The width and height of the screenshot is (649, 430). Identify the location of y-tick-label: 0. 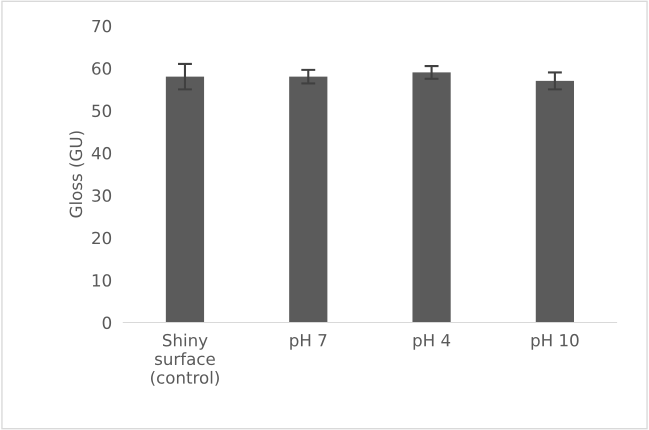
(107, 323).